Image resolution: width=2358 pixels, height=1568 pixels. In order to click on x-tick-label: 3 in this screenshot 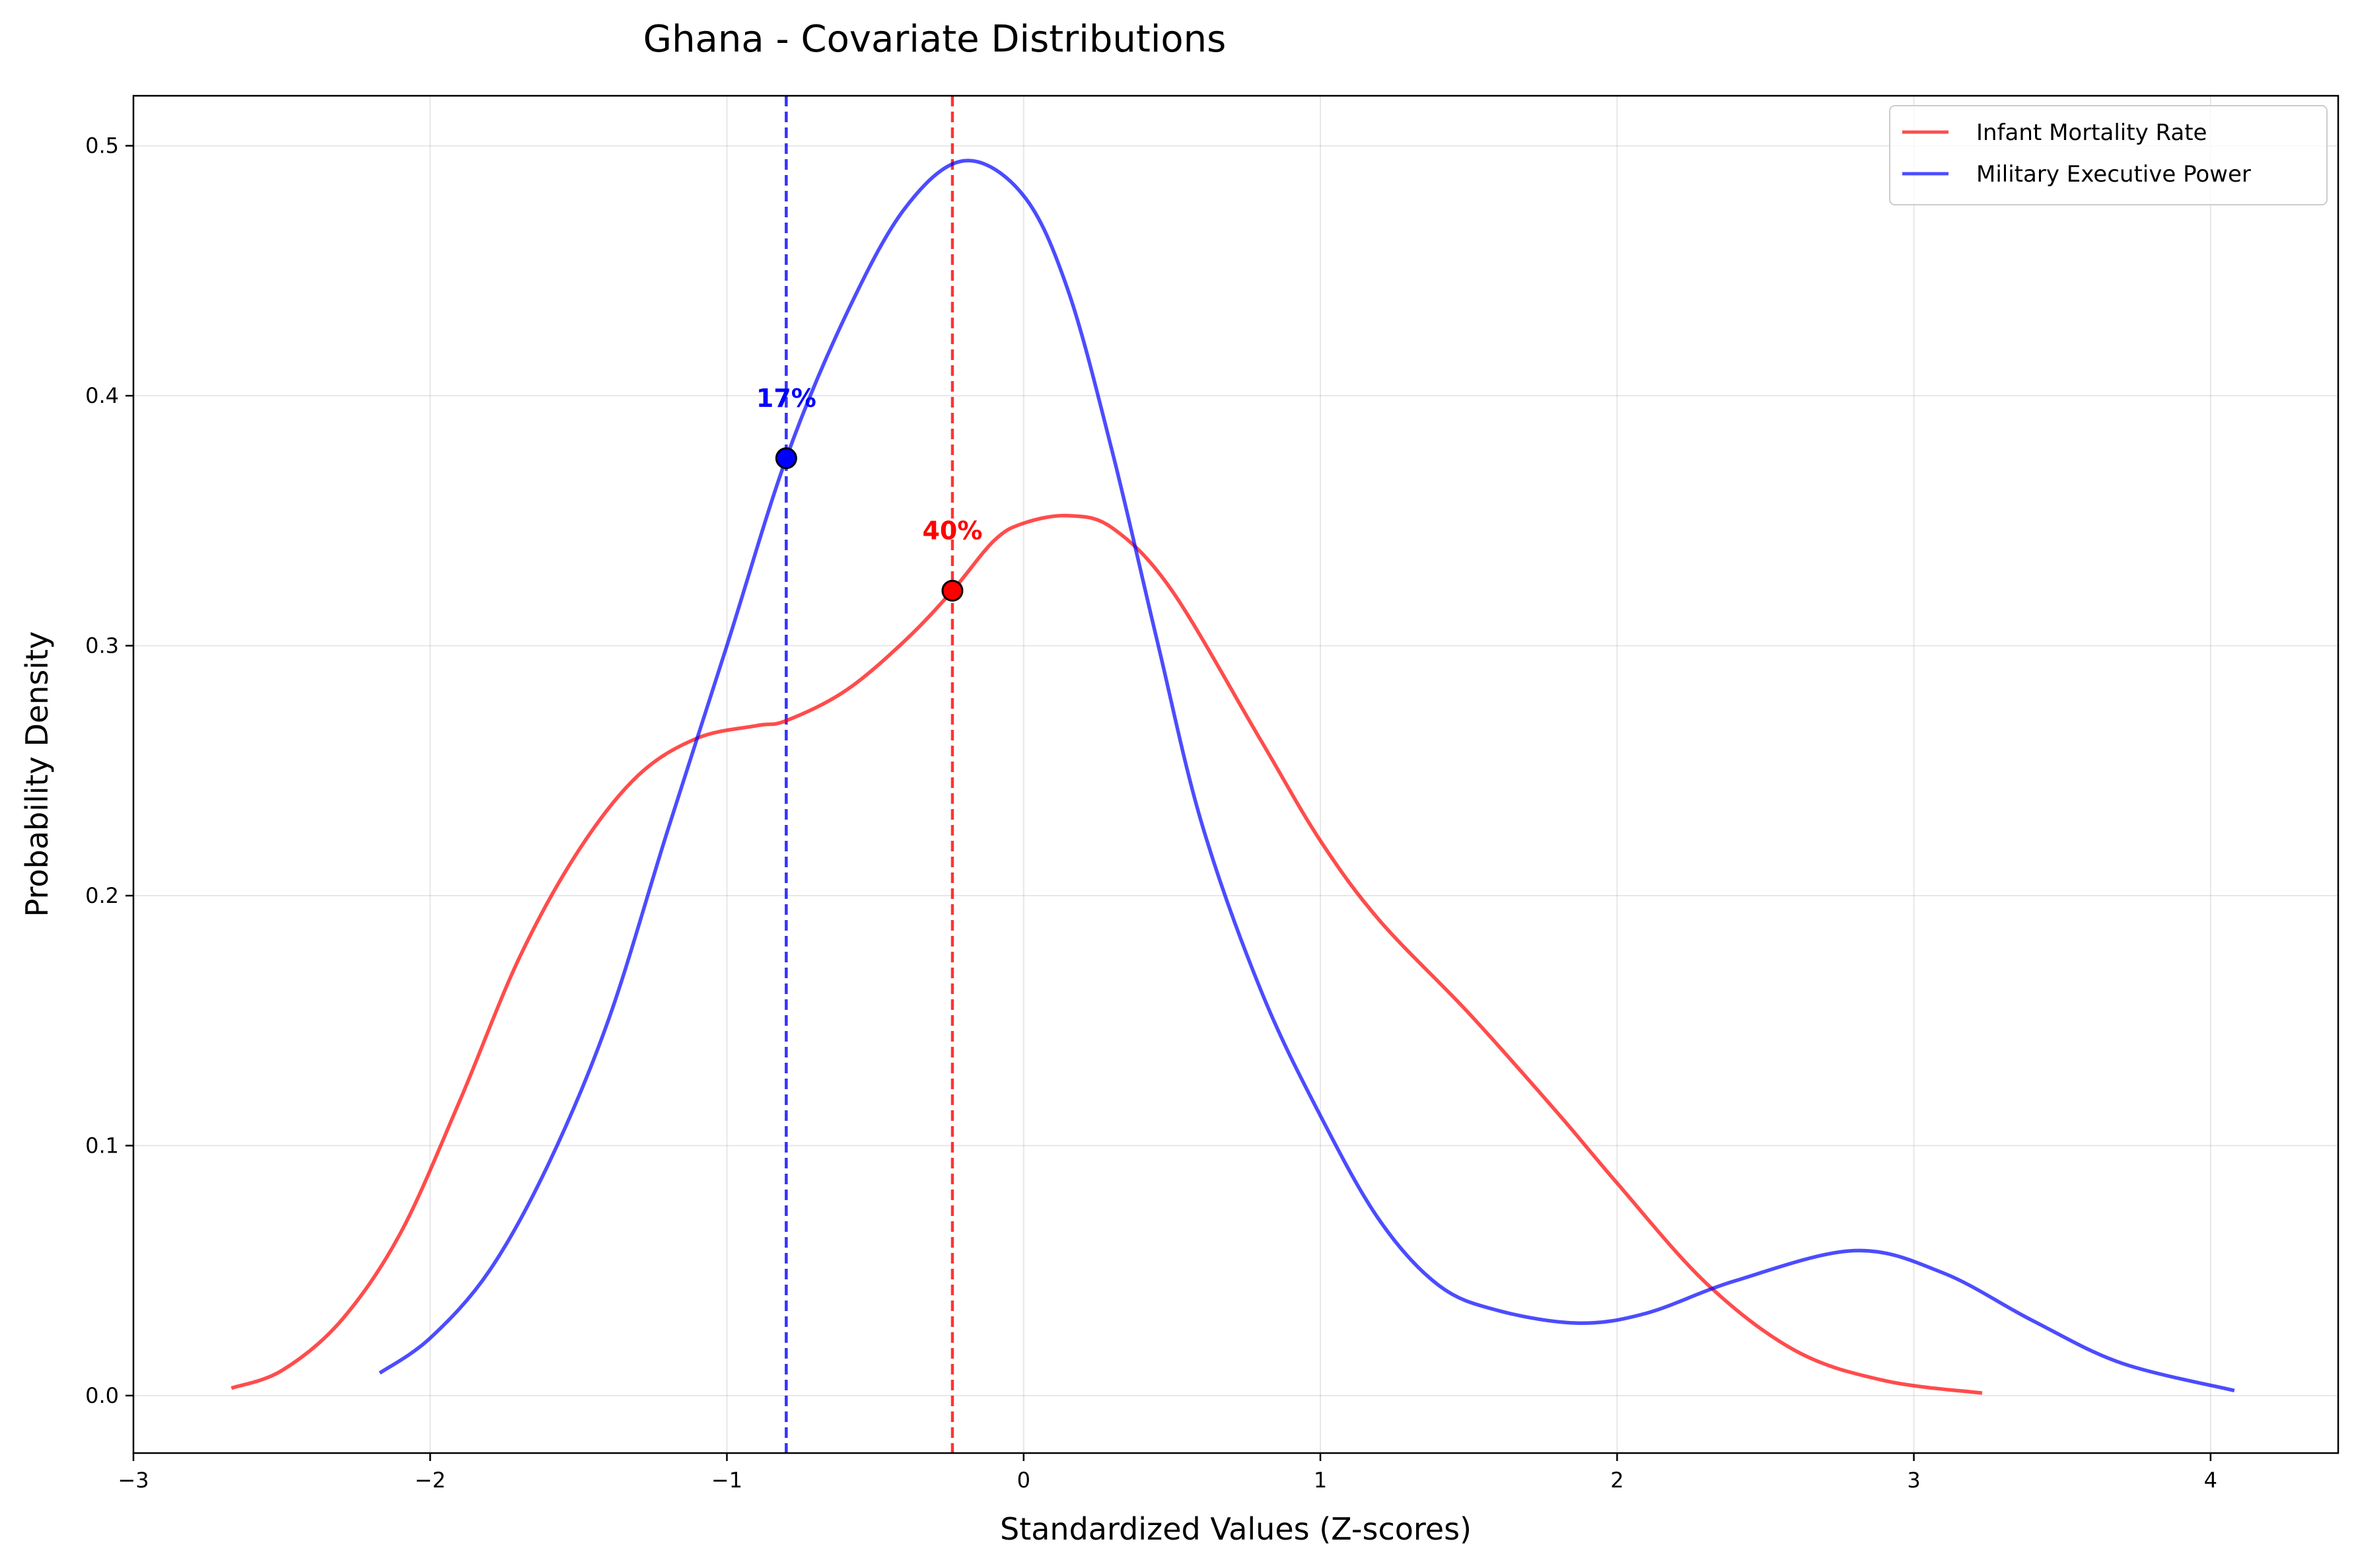, I will do `click(1913, 1480)`.